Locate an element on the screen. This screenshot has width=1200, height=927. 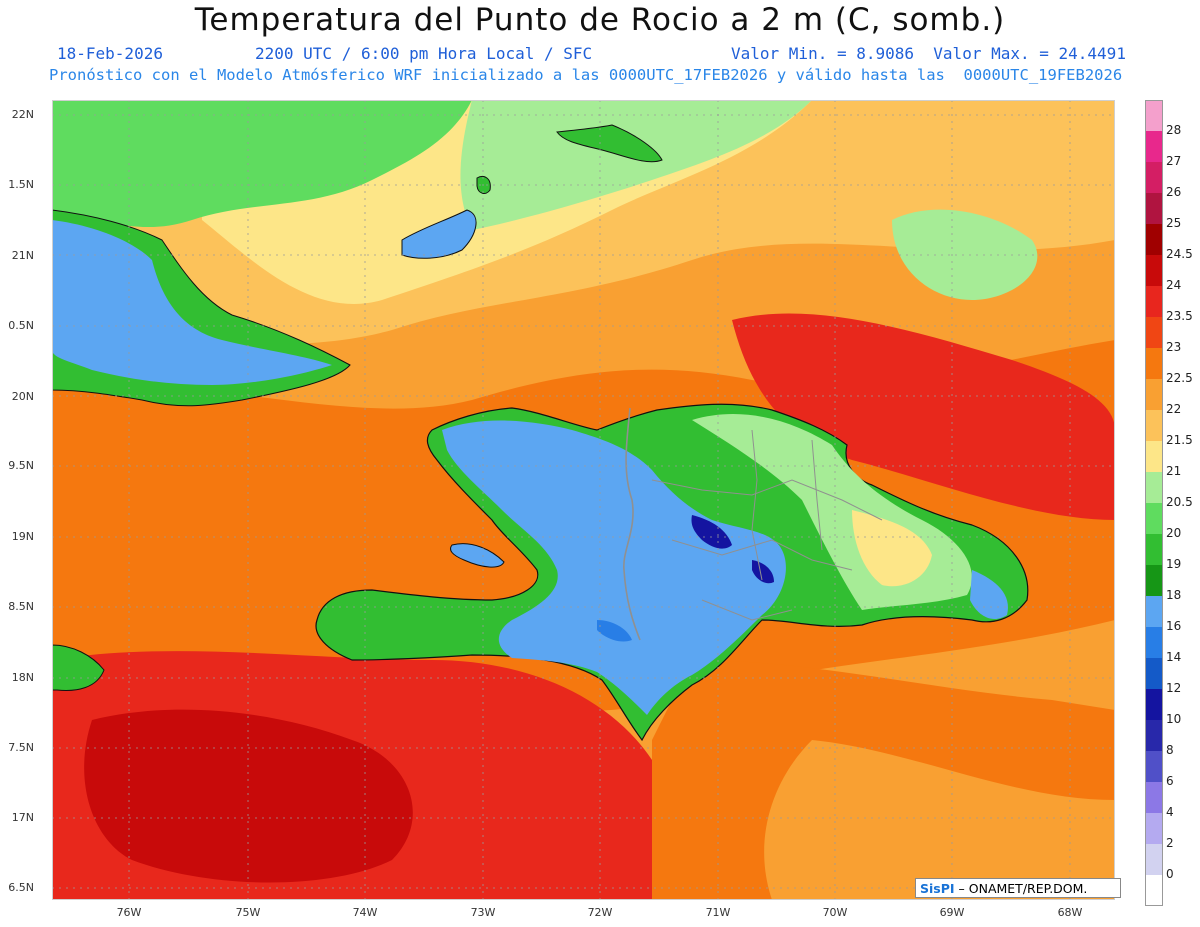
land-gonave is located at coordinates (477, 555).